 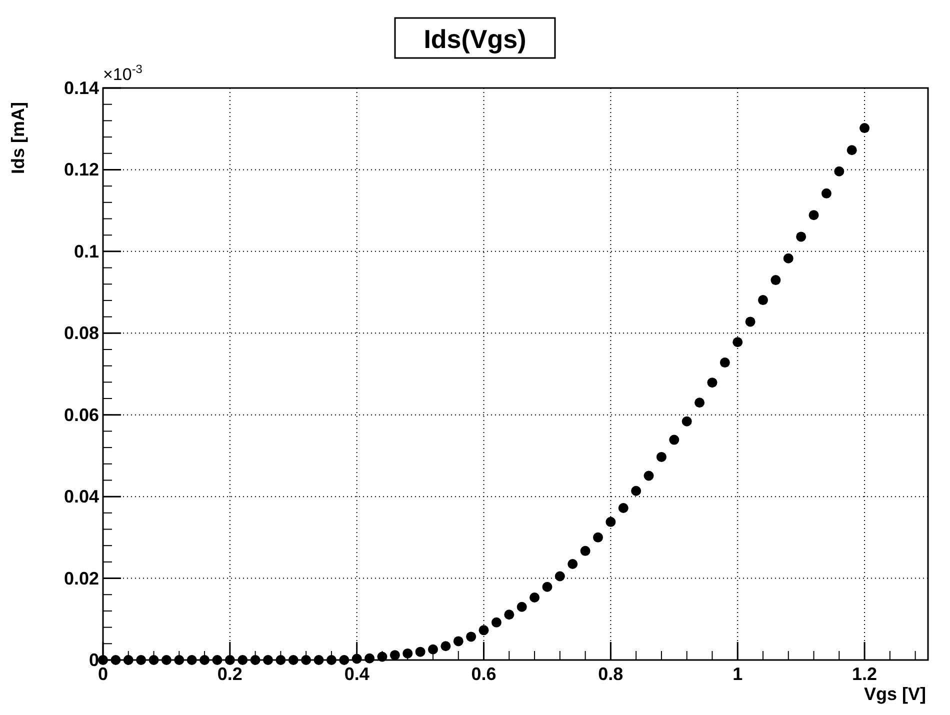 I want to click on y-tick-label: 0.04, so click(x=81, y=496).